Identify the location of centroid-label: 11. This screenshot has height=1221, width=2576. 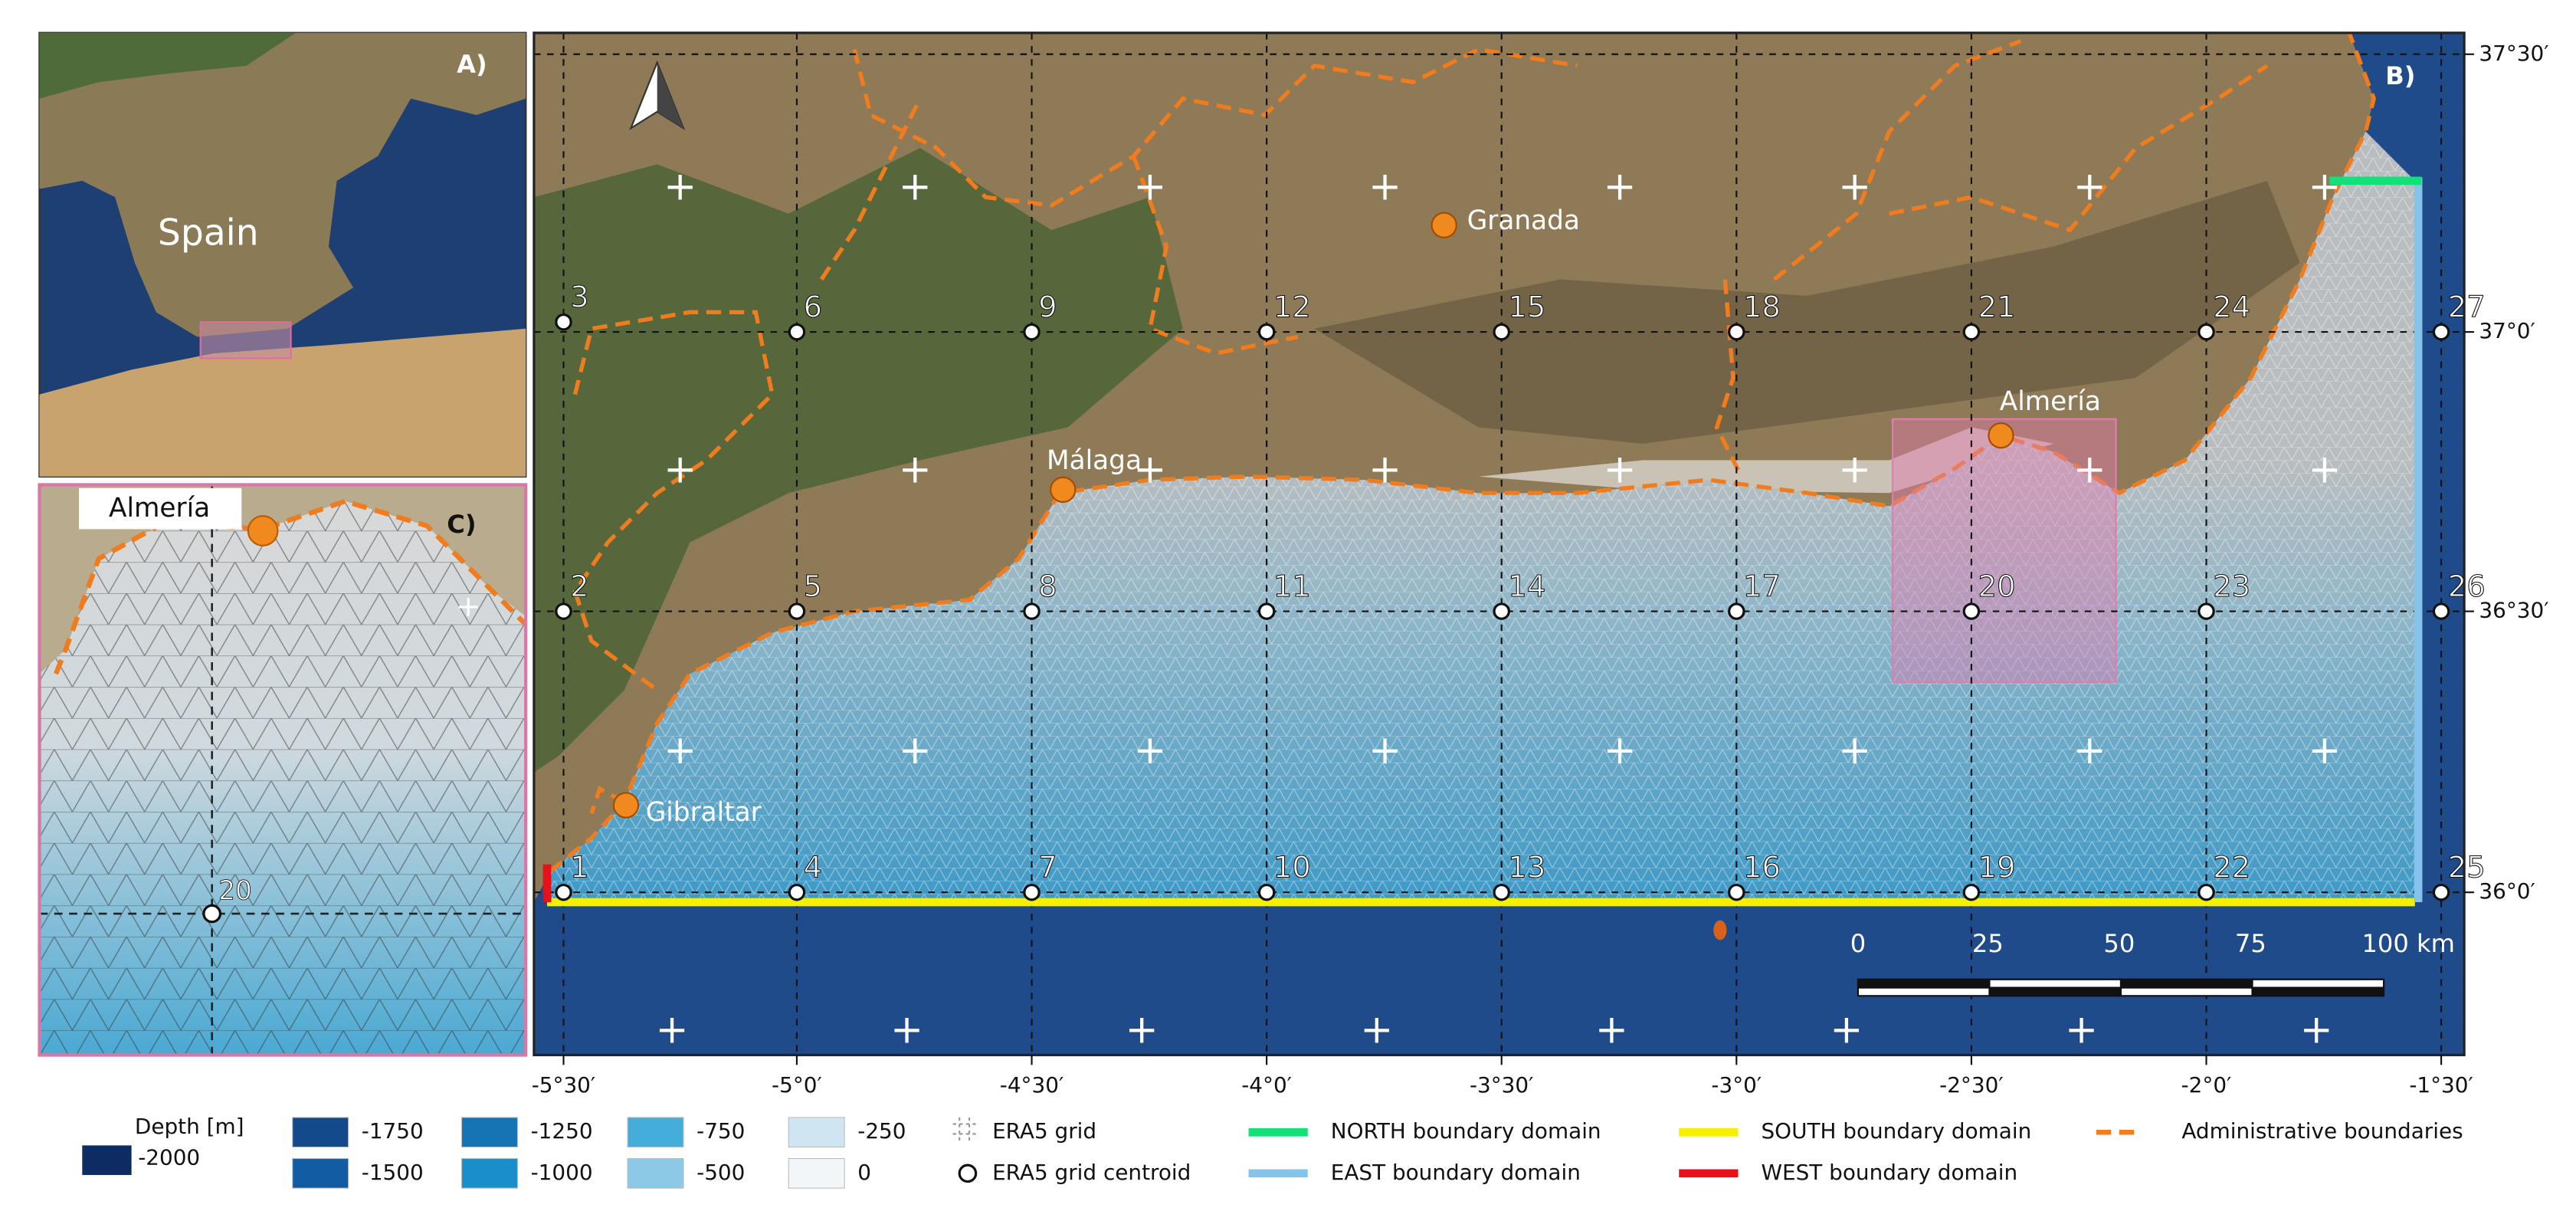
(1292, 586).